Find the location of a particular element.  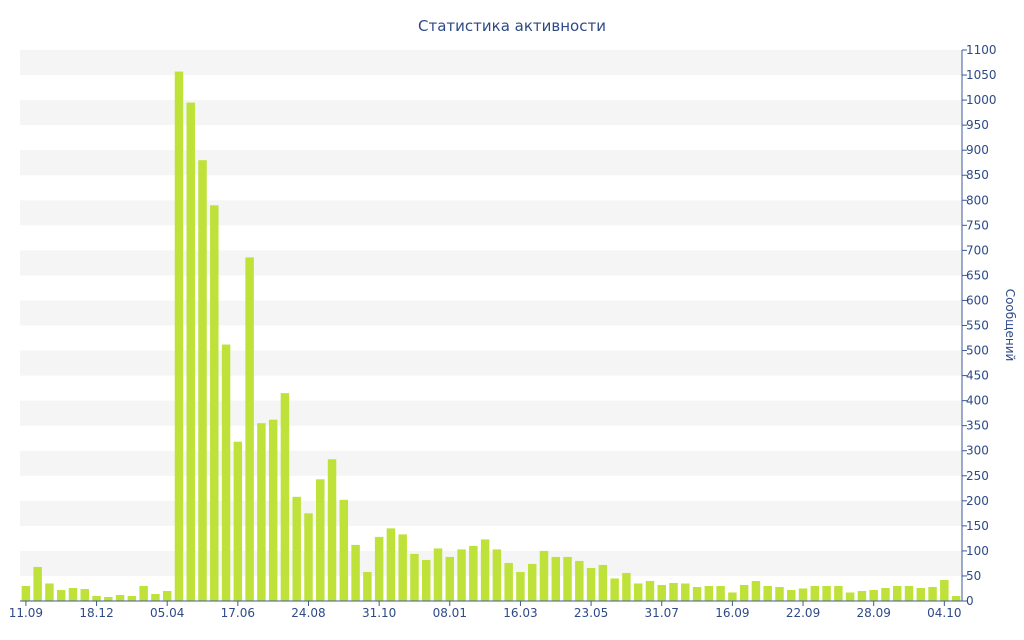

y-tick-label: 600 is located at coordinates (977, 300).